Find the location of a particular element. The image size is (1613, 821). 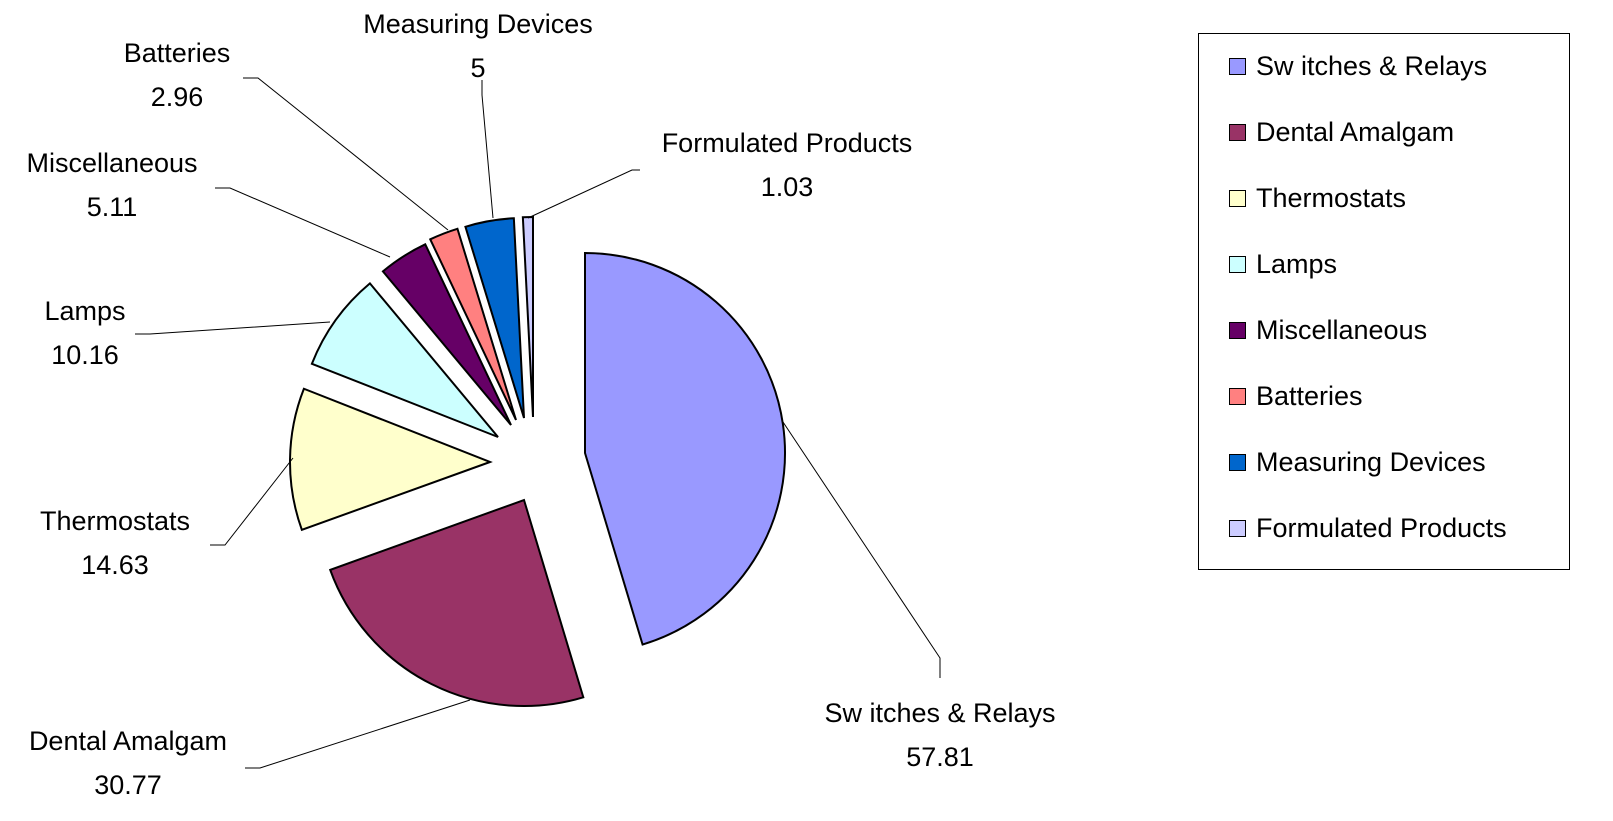

slice-label: Batteries is located at coordinates (177, 53).